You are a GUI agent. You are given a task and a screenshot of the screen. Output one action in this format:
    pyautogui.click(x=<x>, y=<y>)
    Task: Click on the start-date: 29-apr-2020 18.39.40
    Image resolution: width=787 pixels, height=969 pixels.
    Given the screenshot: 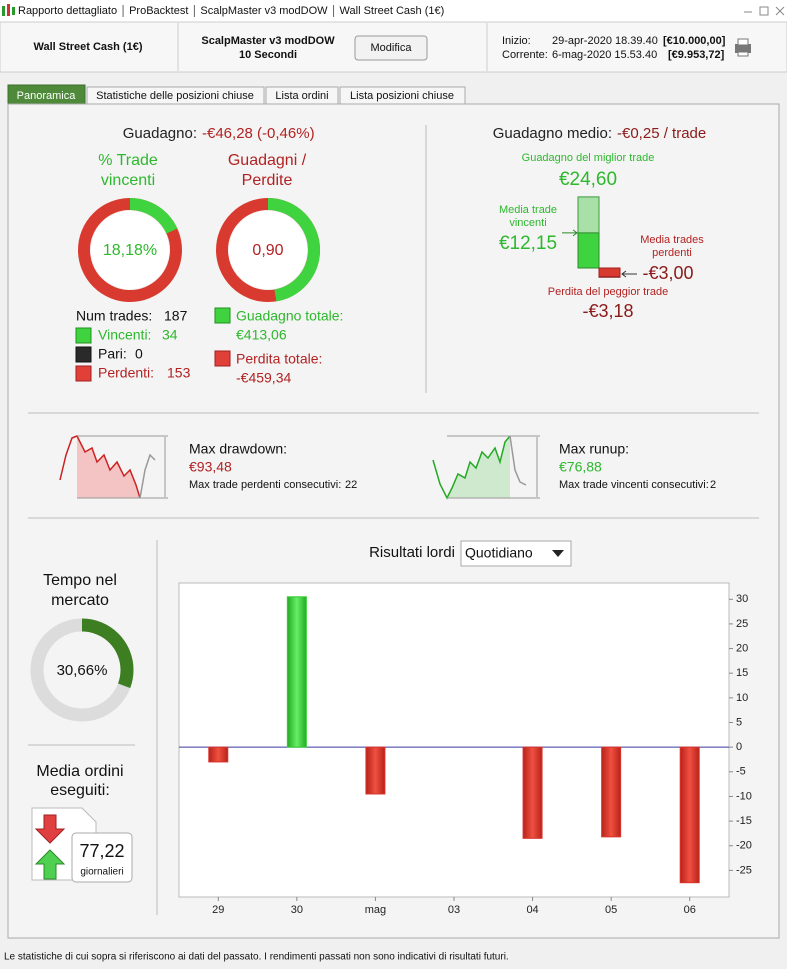 What is the action you would take?
    pyautogui.click(x=605, y=41)
    